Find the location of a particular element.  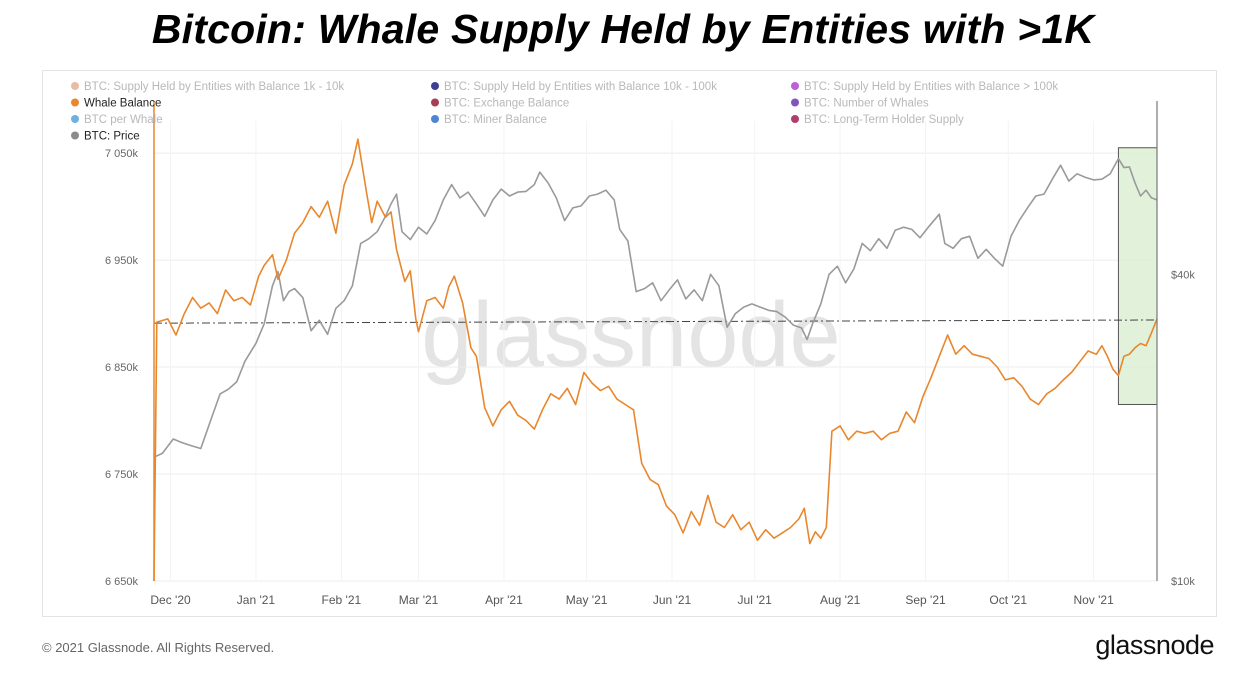

x-tick-label: Jul '21 is located at coordinates (755, 600).